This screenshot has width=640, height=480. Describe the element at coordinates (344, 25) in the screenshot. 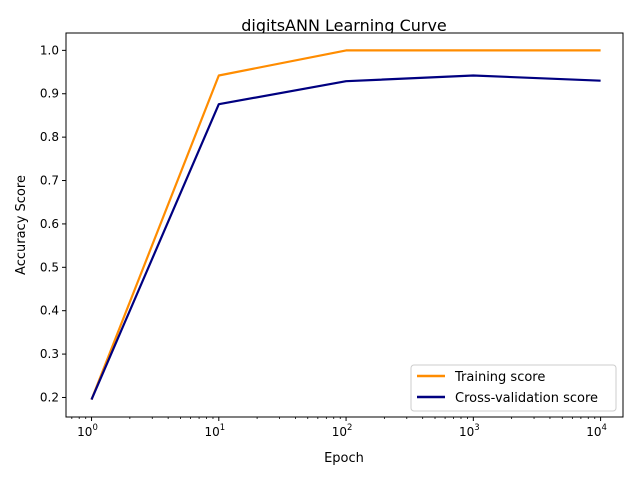

I see `chart-title: digitsANN Learning Curve` at that location.